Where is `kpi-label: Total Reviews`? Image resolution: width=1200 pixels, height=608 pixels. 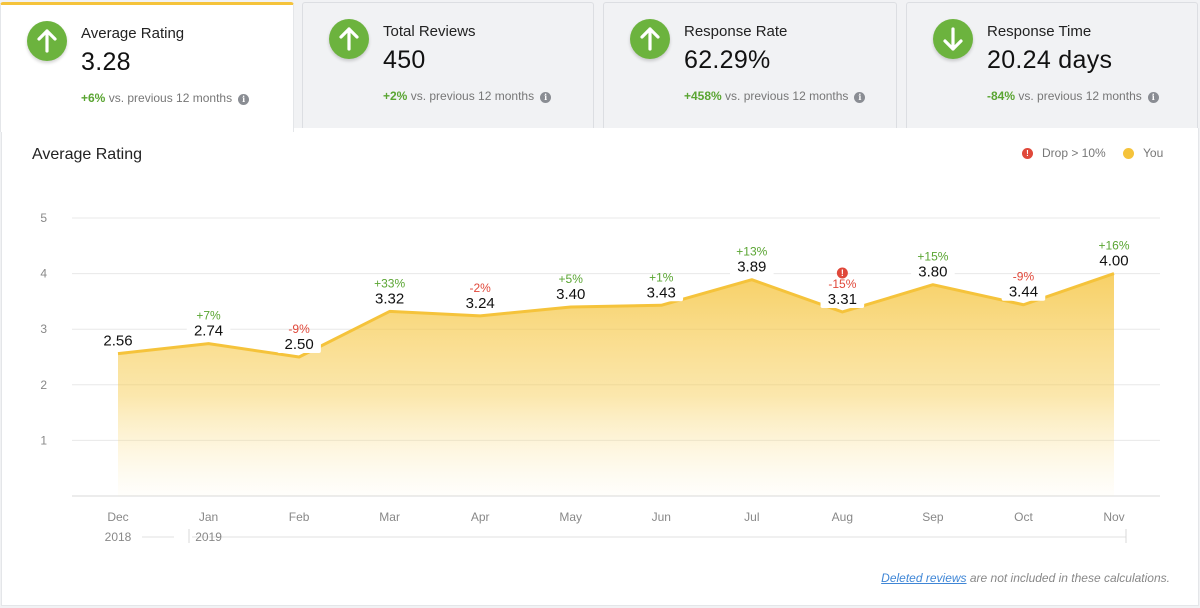
kpi-label: Total Reviews is located at coordinates (429, 31).